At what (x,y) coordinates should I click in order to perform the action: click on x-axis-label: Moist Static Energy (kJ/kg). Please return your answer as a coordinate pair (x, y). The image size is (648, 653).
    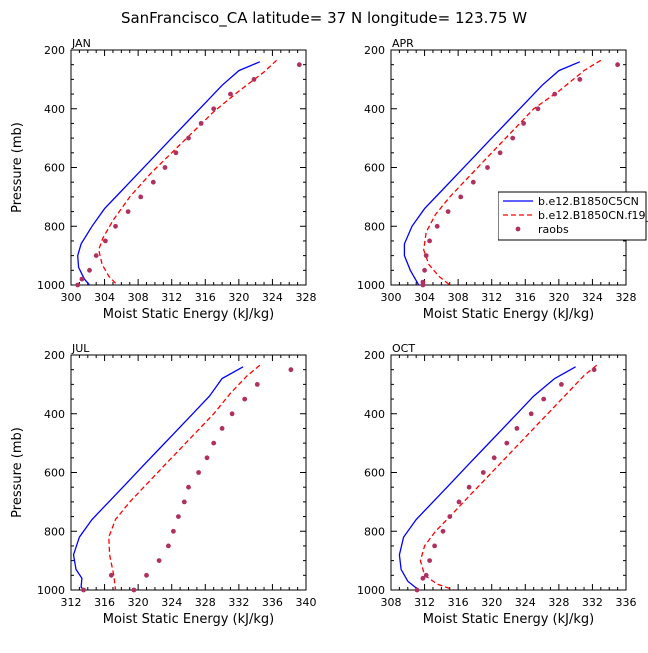
    Looking at the image, I should click on (508, 314).